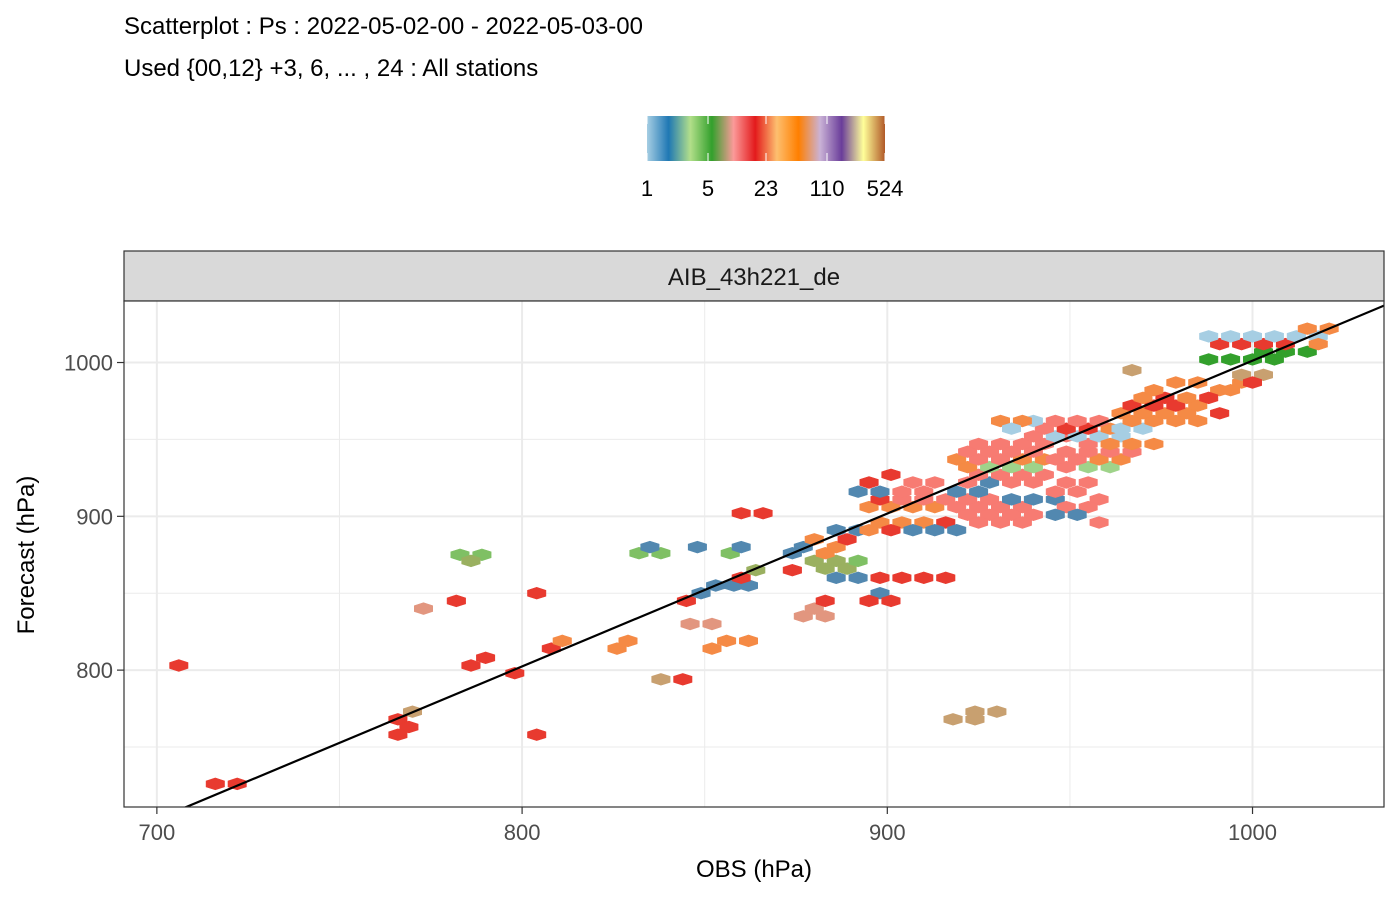 This screenshot has width=1400, height=900. Describe the element at coordinates (94, 670) in the screenshot. I see `y-tick-label: 800` at that location.